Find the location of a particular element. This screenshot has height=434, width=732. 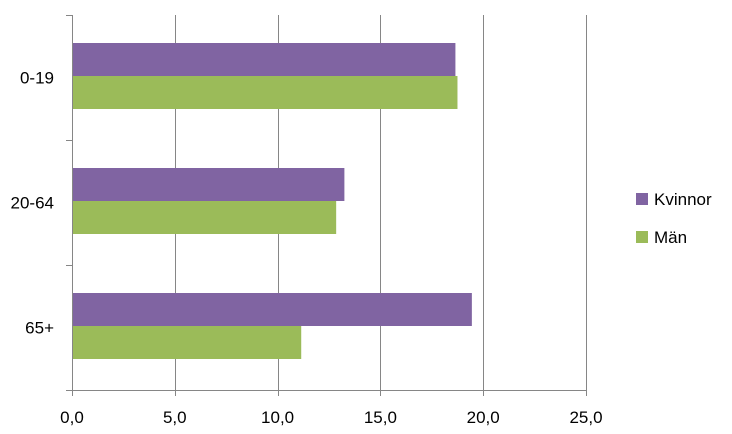

x-tick-label: 15,0 is located at coordinates (380, 417).